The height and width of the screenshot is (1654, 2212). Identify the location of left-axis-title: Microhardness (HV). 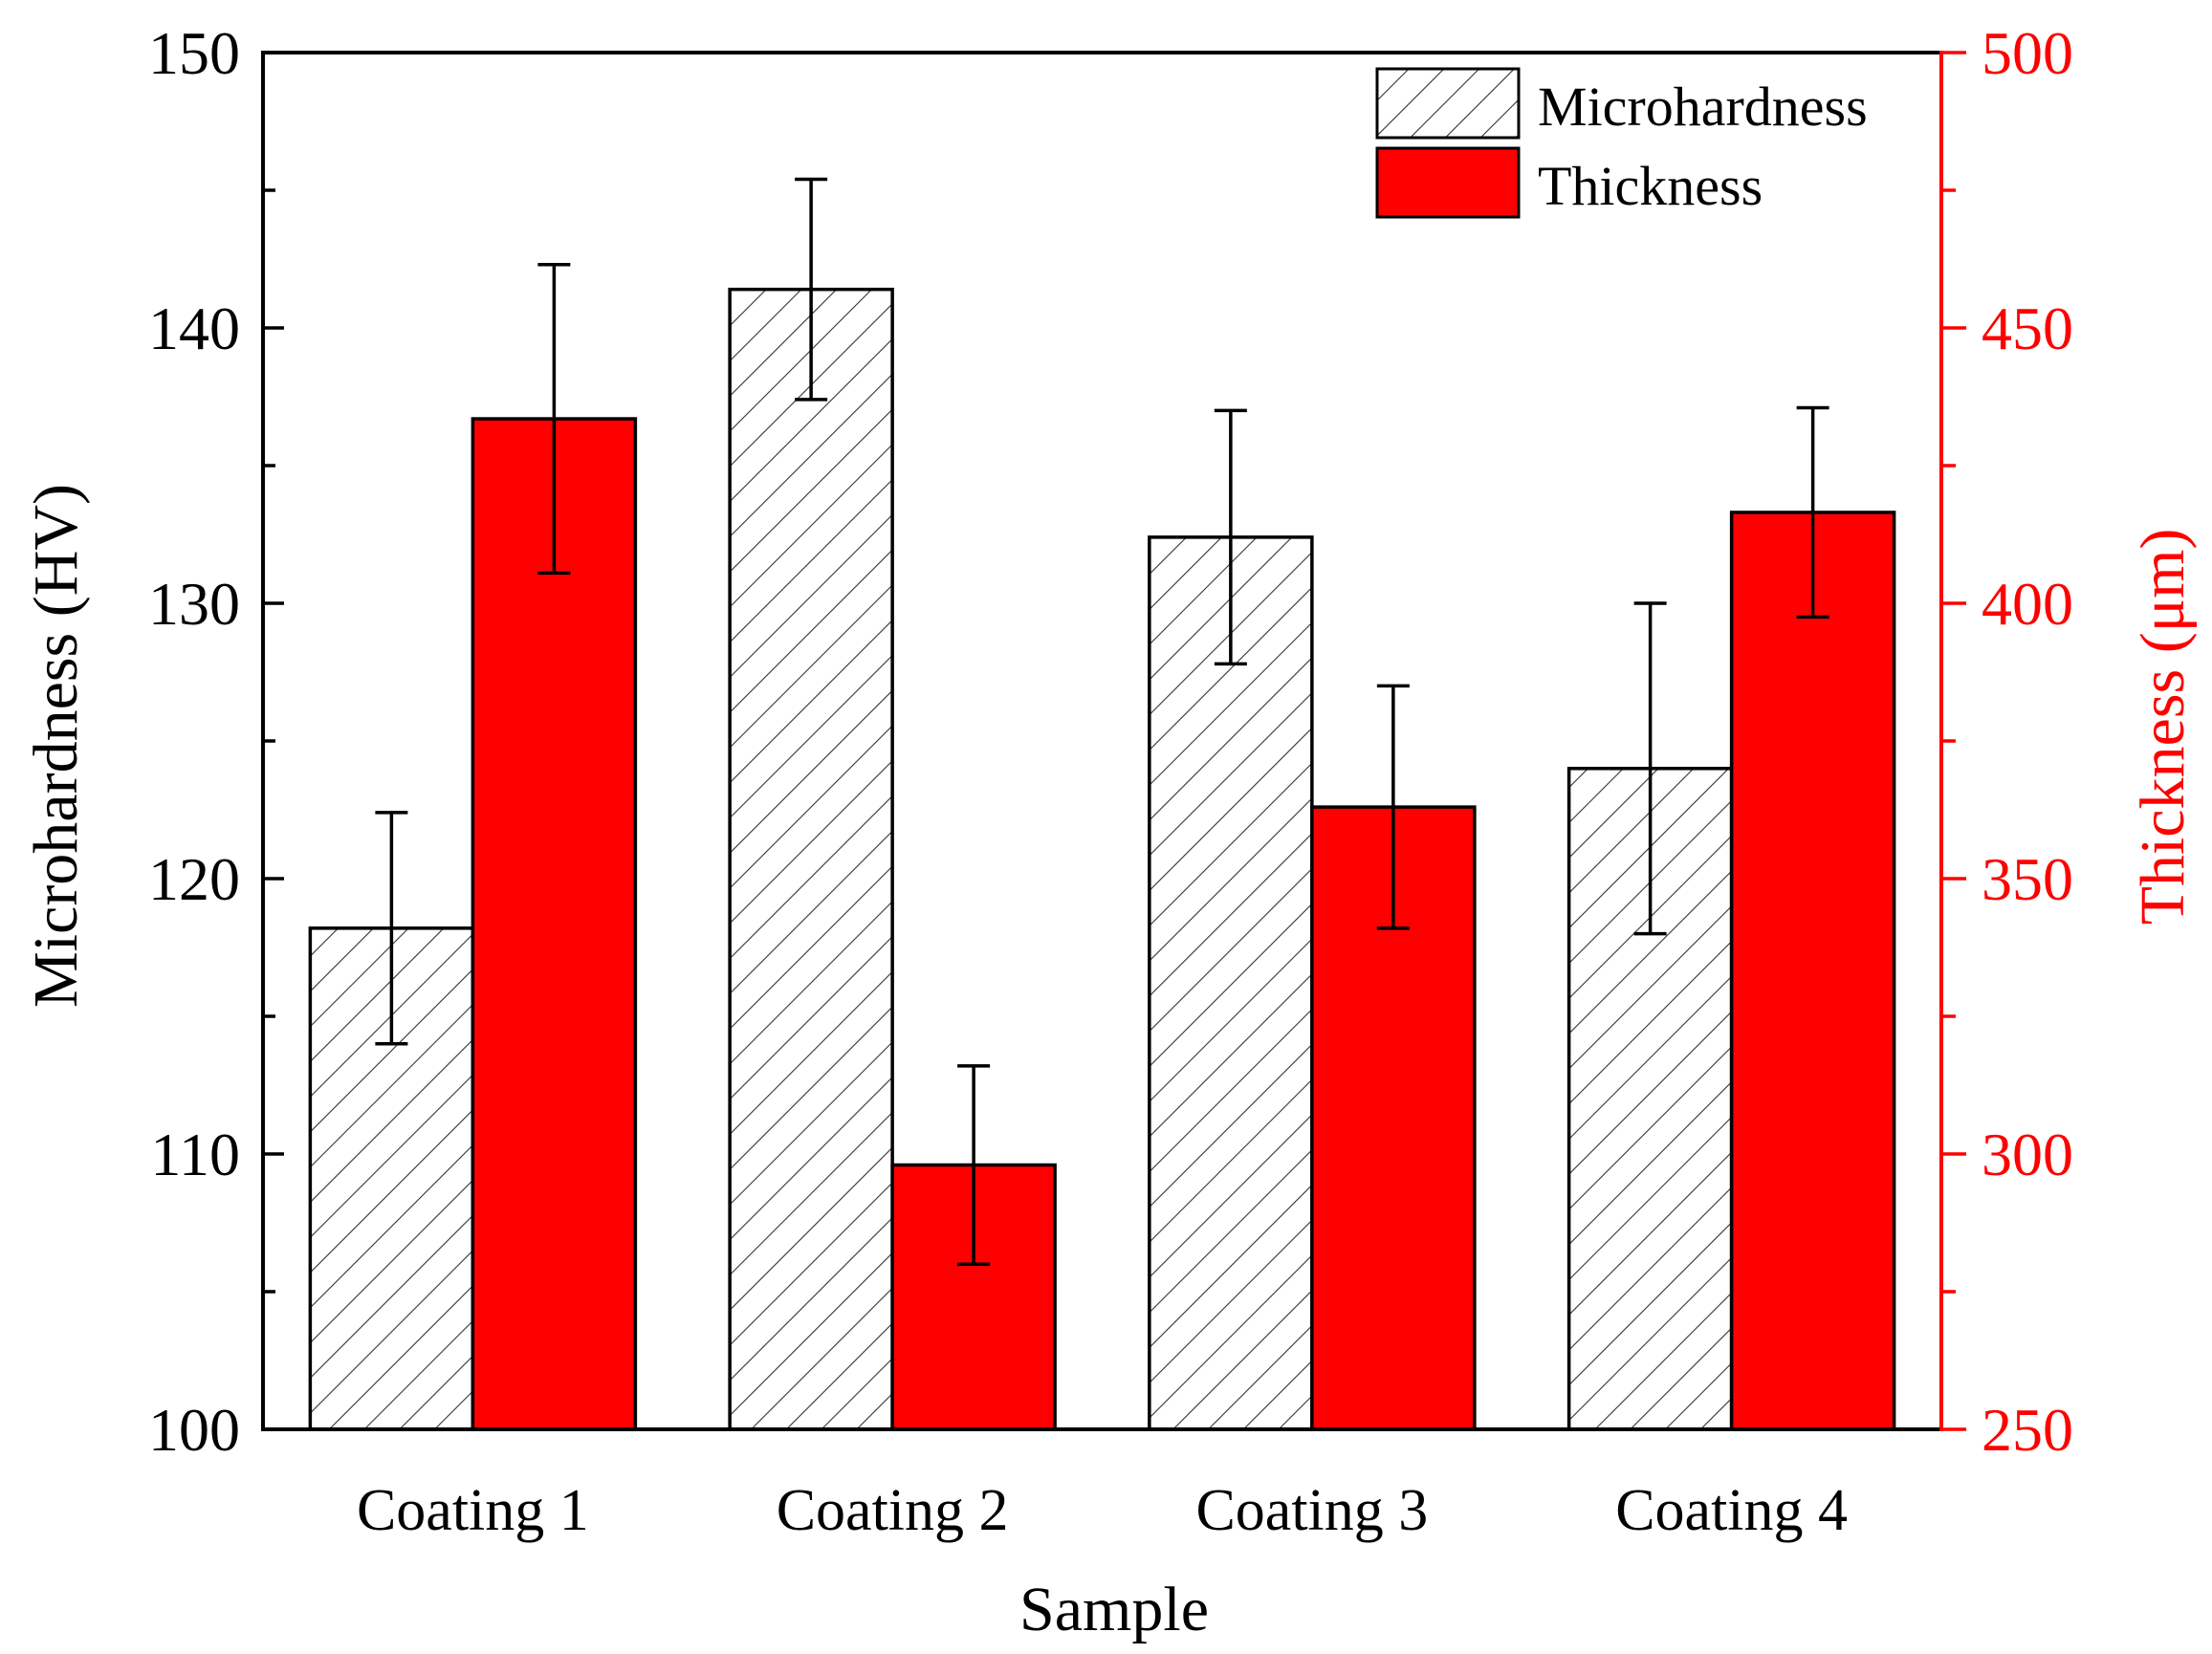
(56, 746).